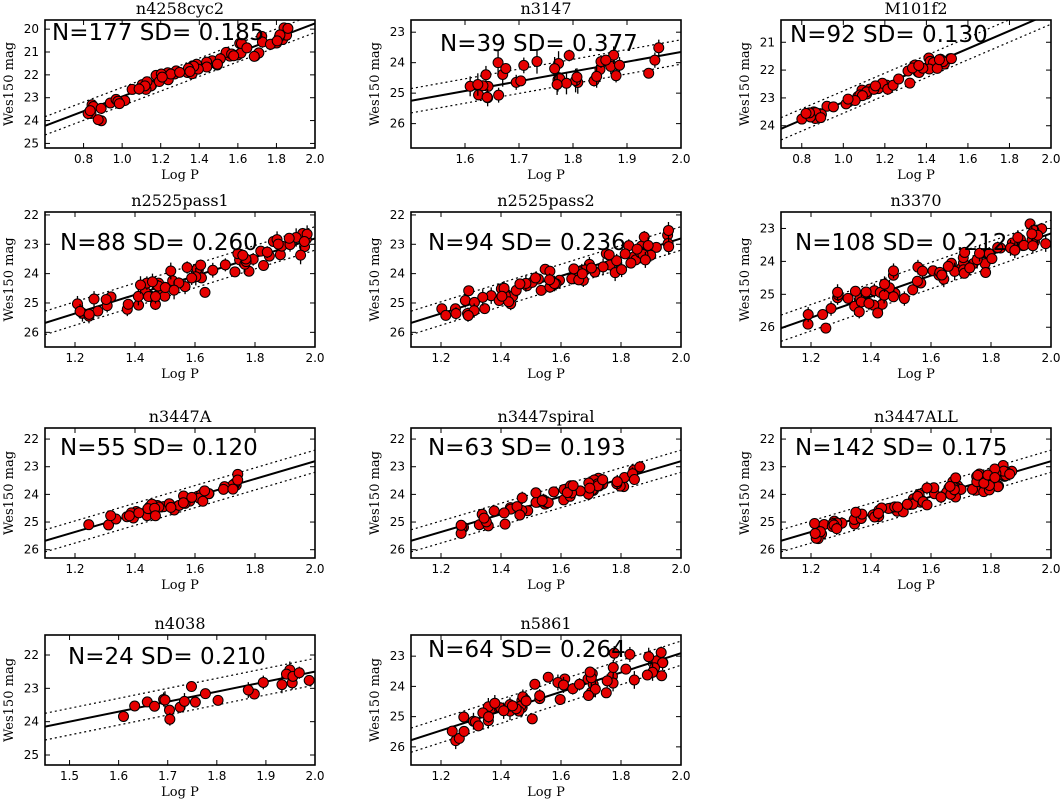 This screenshot has width=1060, height=803. I want to click on x-tick-label: 1.8, so click(620, 569).